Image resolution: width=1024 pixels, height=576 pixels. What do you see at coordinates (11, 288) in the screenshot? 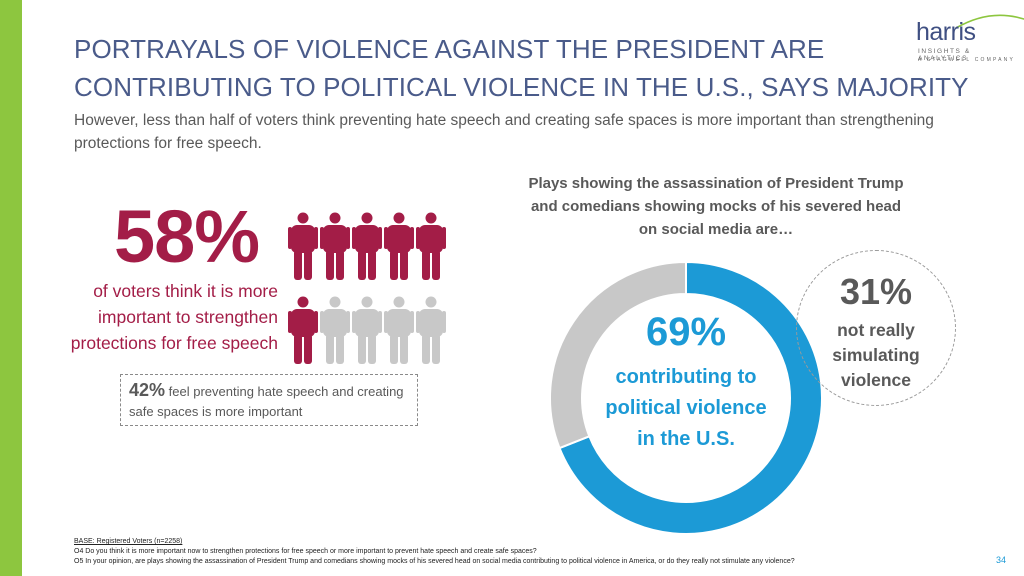
I see `accent-bar` at bounding box center [11, 288].